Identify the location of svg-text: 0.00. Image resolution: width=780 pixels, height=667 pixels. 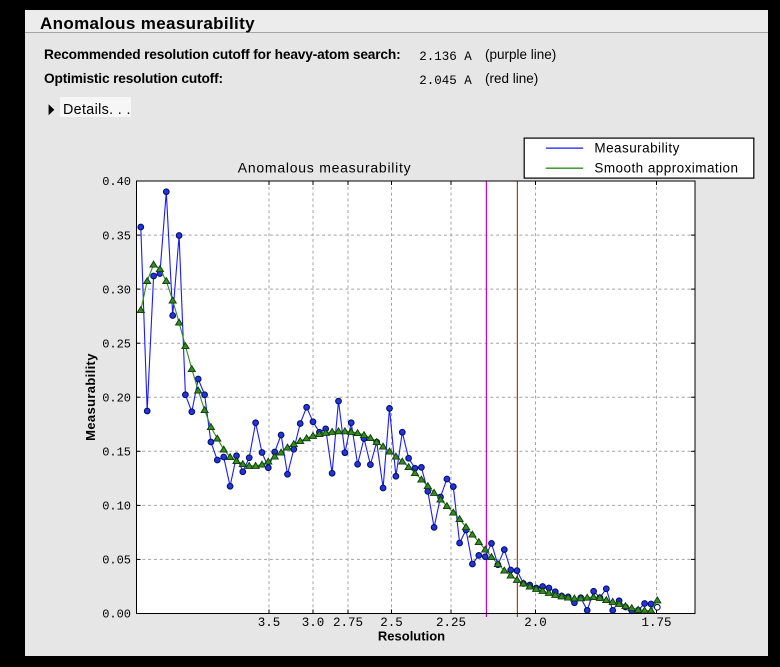
(116, 615).